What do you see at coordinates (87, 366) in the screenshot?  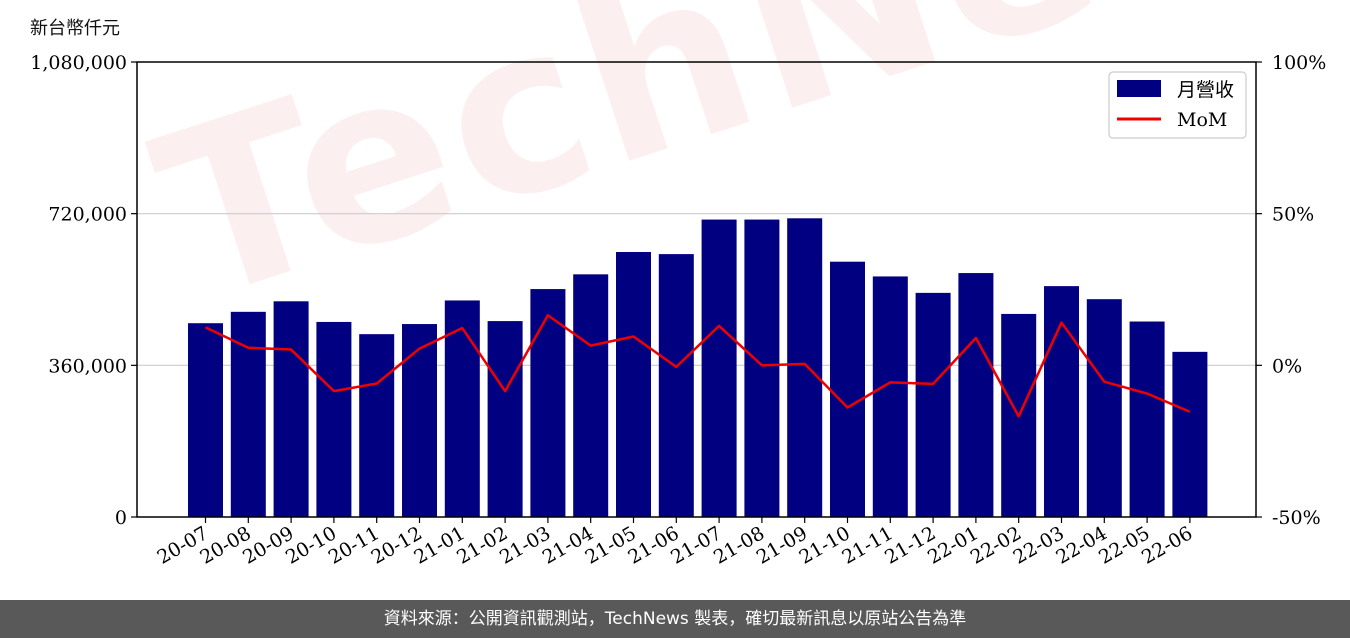 I see `y-left-tick-label: 360,000` at bounding box center [87, 366].